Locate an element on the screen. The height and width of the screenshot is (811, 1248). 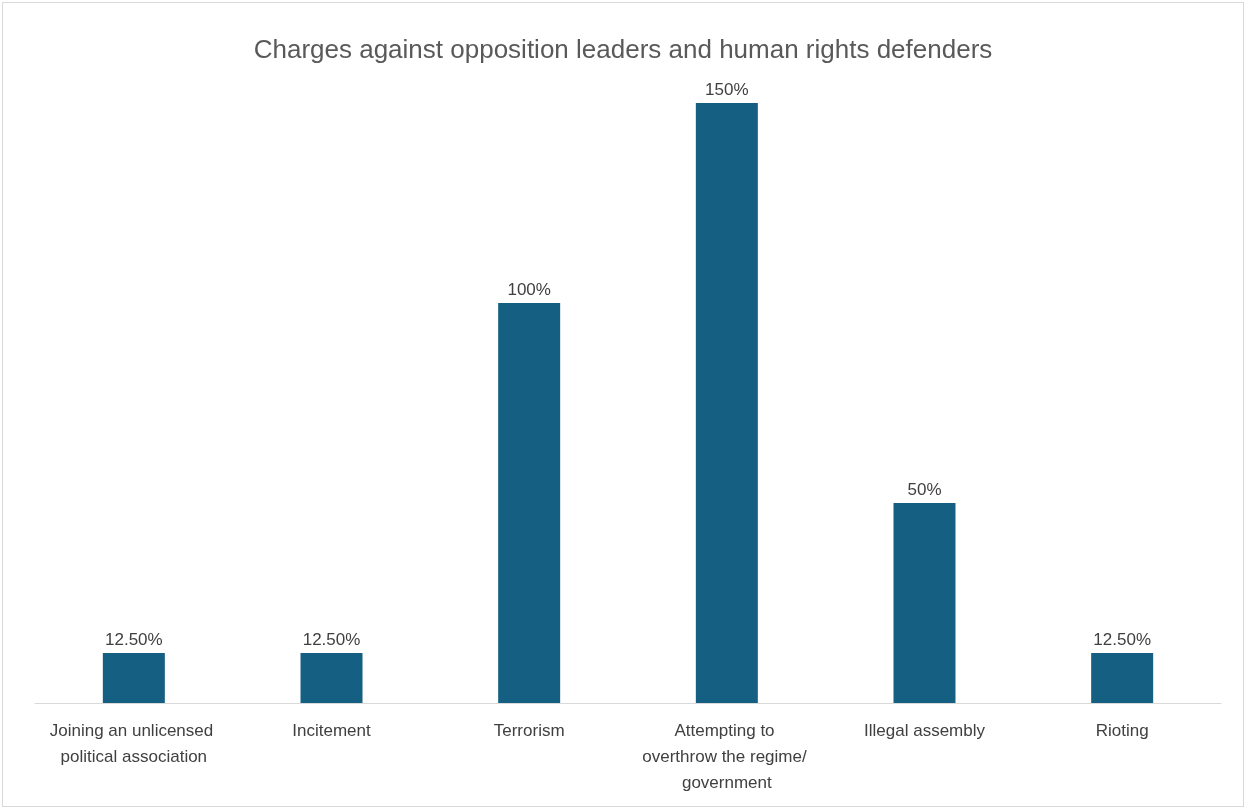
chart-title: Charges against opposition leaders and human rights defenders is located at coordinates (623, 49).